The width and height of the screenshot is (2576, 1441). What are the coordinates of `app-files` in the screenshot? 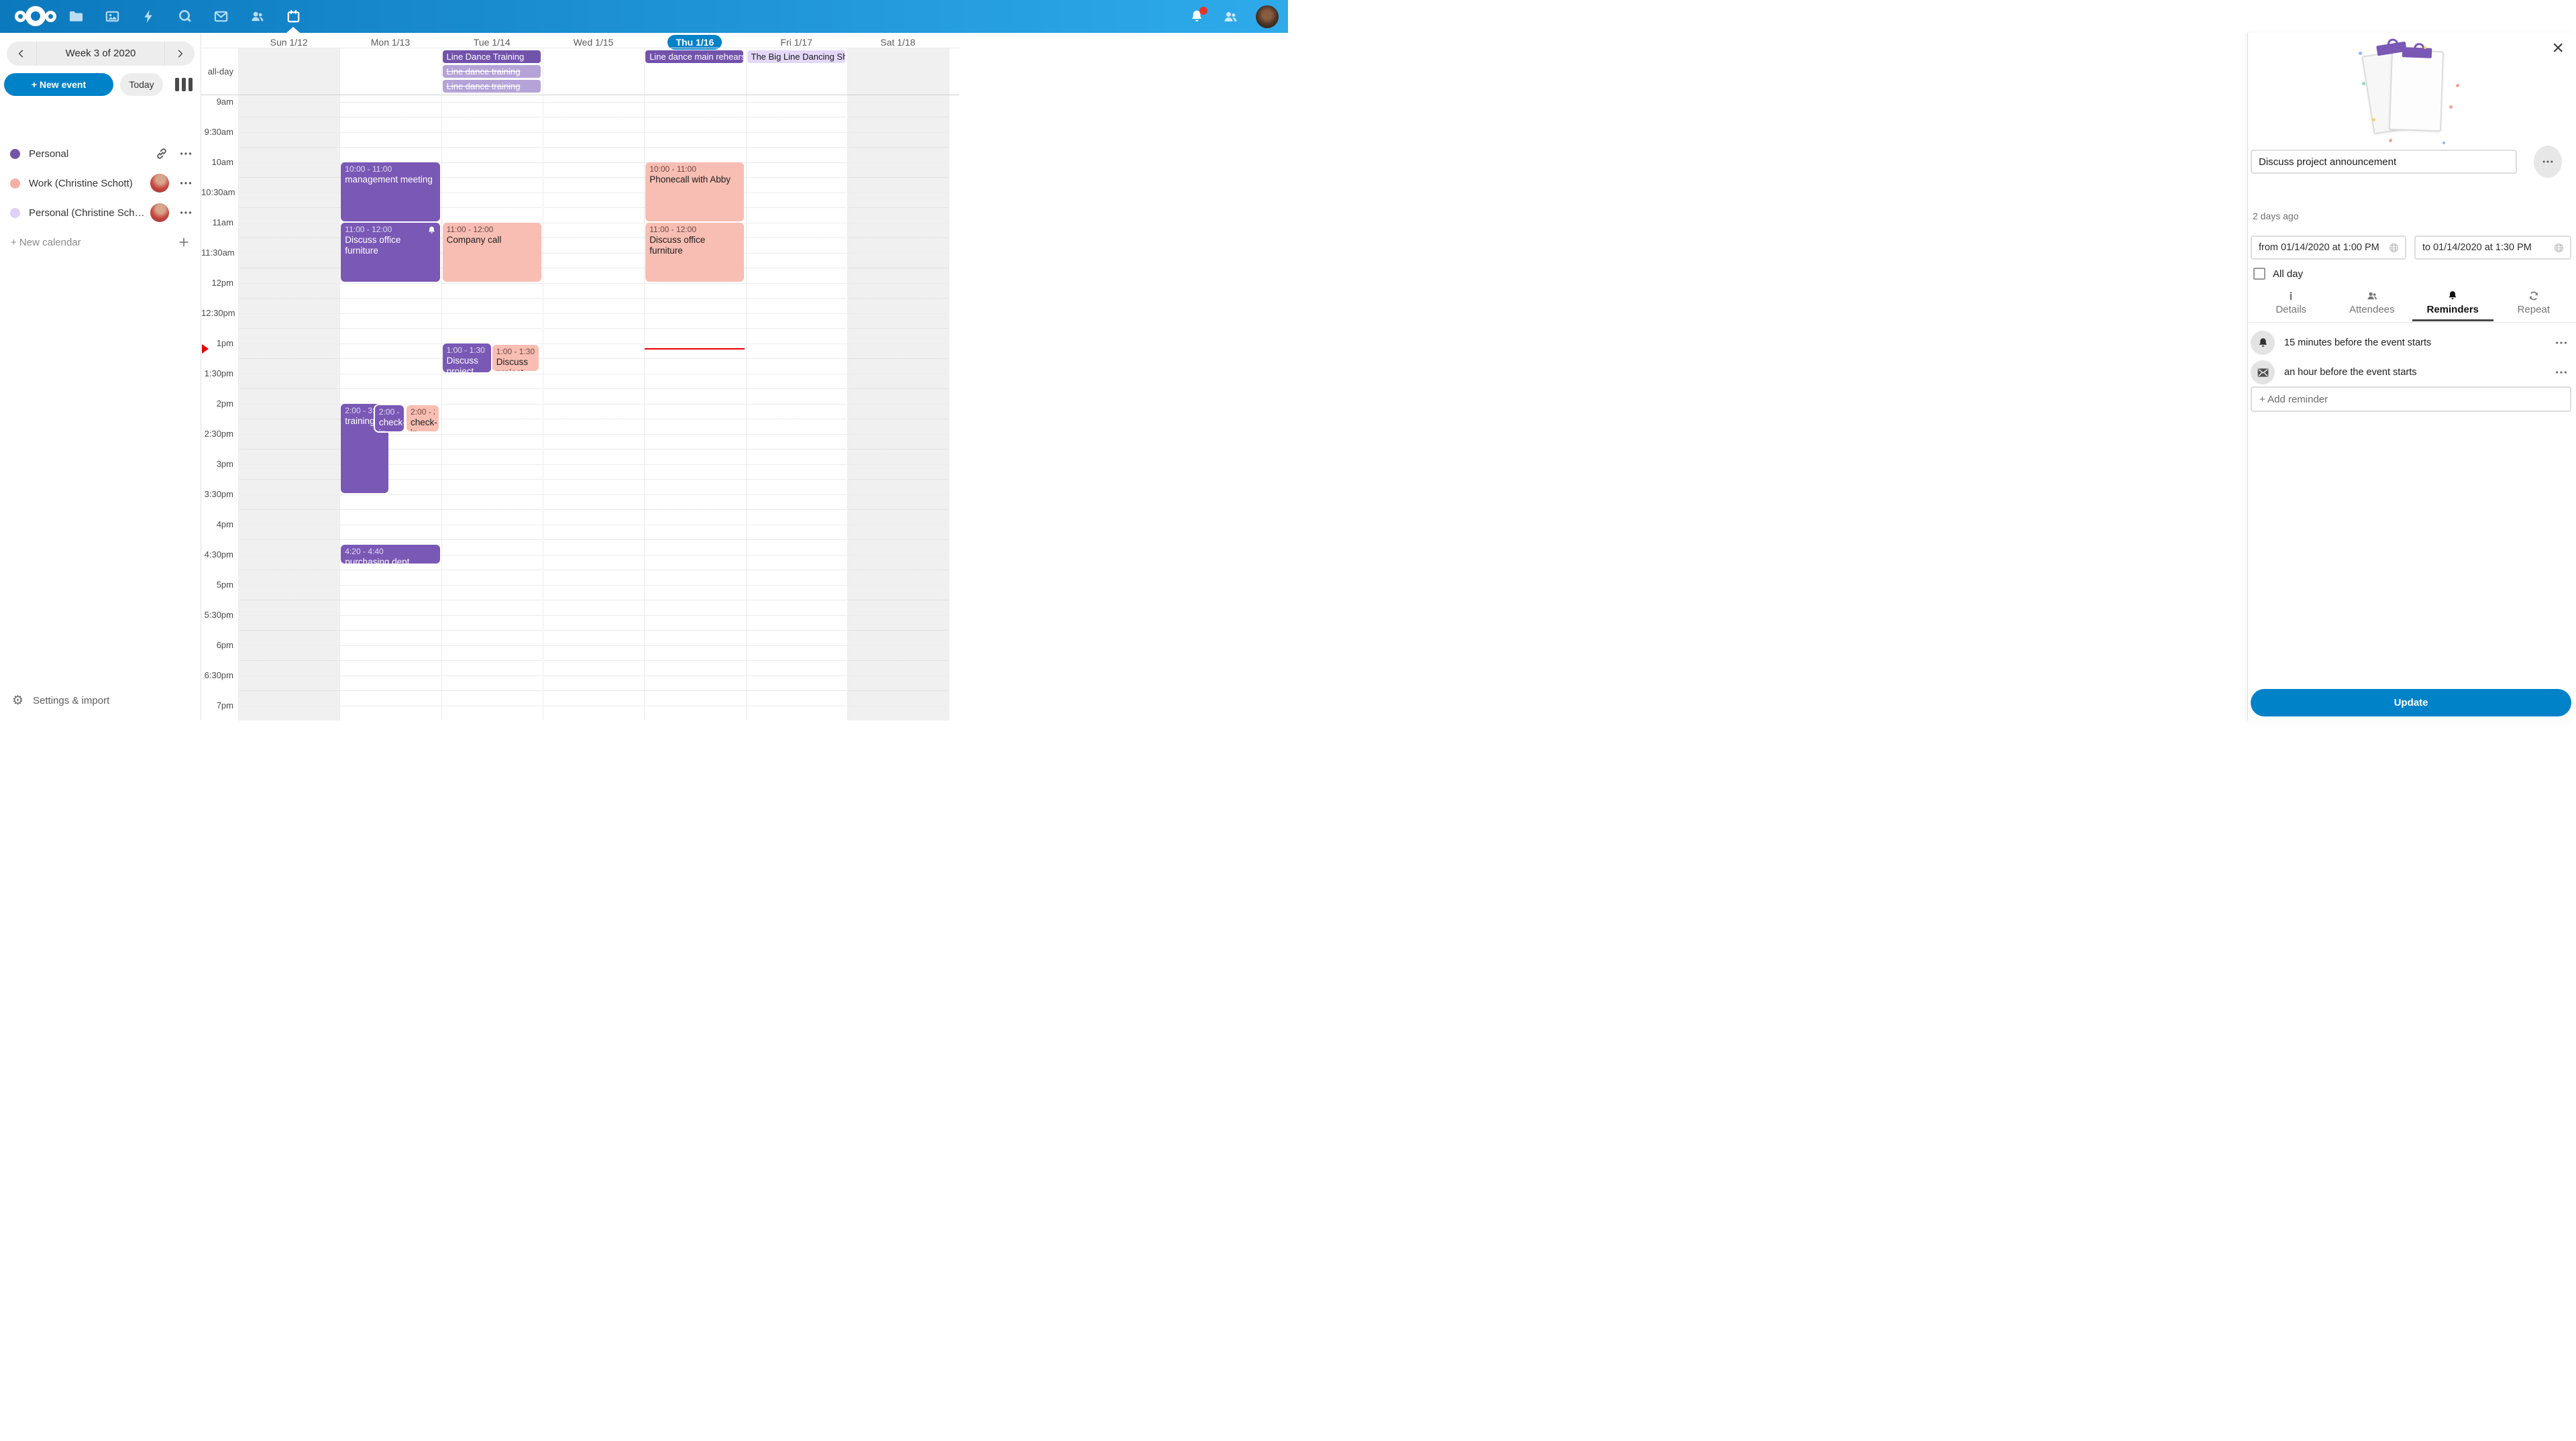 It's located at (76, 16).